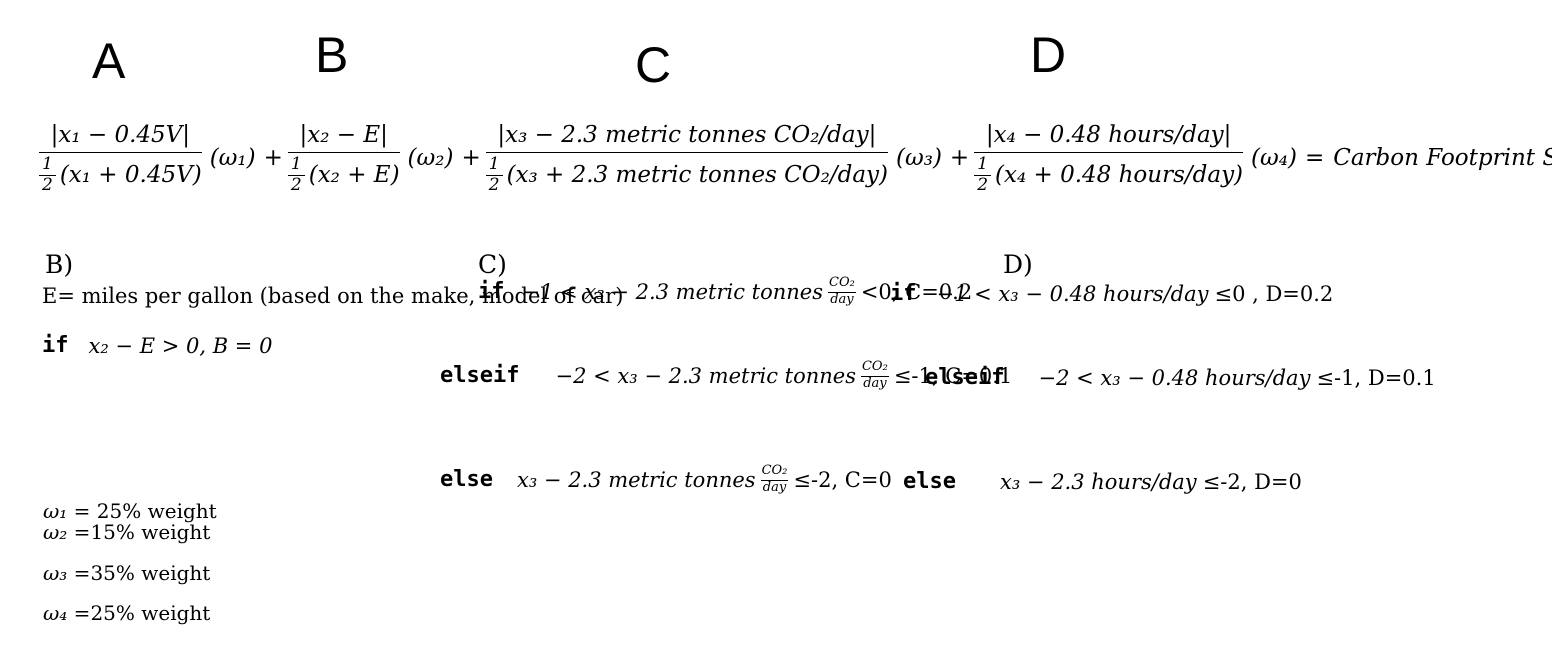 The height and width of the screenshot is (667, 1552). I want to click on c-if-result: <0, C=0.2, so click(916, 291).